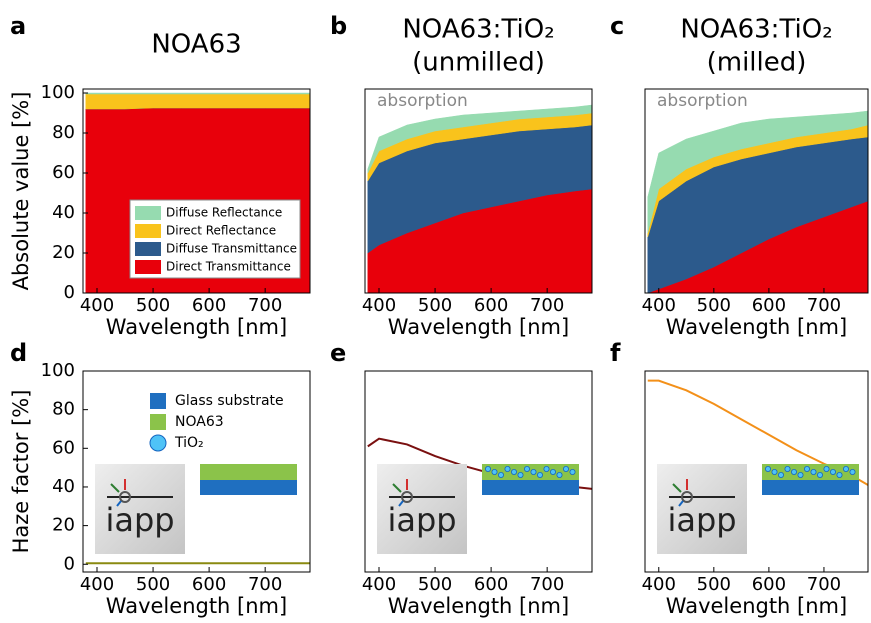 The width and height of the screenshot is (871, 623). Describe the element at coordinates (221, 231) in the screenshot. I see `legend-label: Direct Reflectance` at that location.